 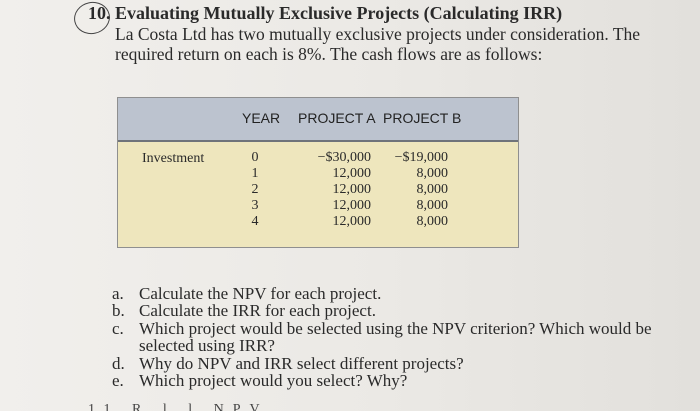 I want to click on question-item: a. Calculate the NPV for each project., so click(x=402, y=293).